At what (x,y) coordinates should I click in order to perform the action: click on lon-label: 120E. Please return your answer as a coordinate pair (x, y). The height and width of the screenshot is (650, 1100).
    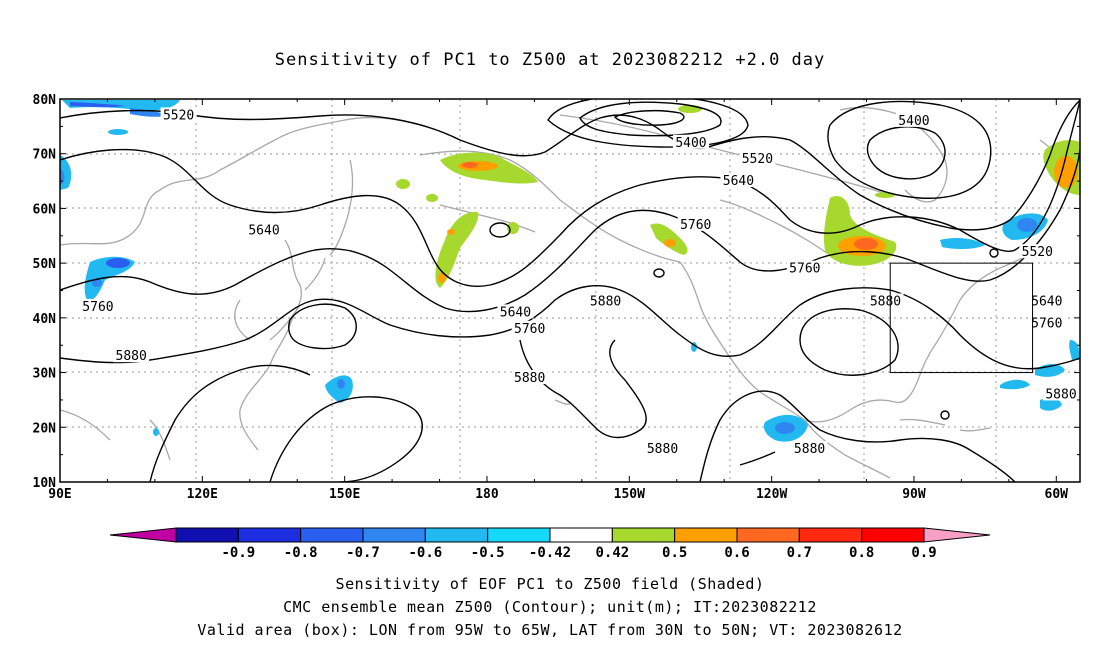
    Looking at the image, I should click on (202, 494).